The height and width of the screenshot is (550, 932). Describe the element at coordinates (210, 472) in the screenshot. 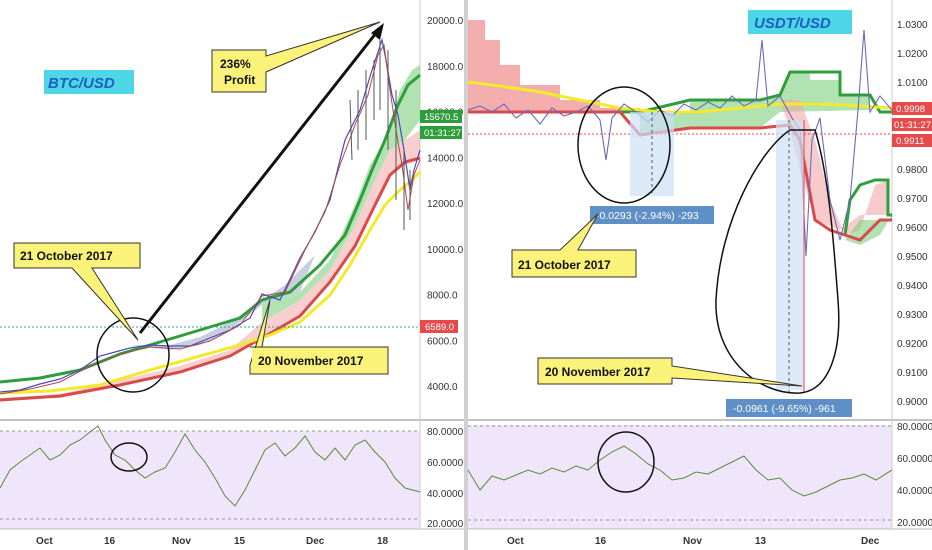

I see `left-rsi-indicator` at that location.